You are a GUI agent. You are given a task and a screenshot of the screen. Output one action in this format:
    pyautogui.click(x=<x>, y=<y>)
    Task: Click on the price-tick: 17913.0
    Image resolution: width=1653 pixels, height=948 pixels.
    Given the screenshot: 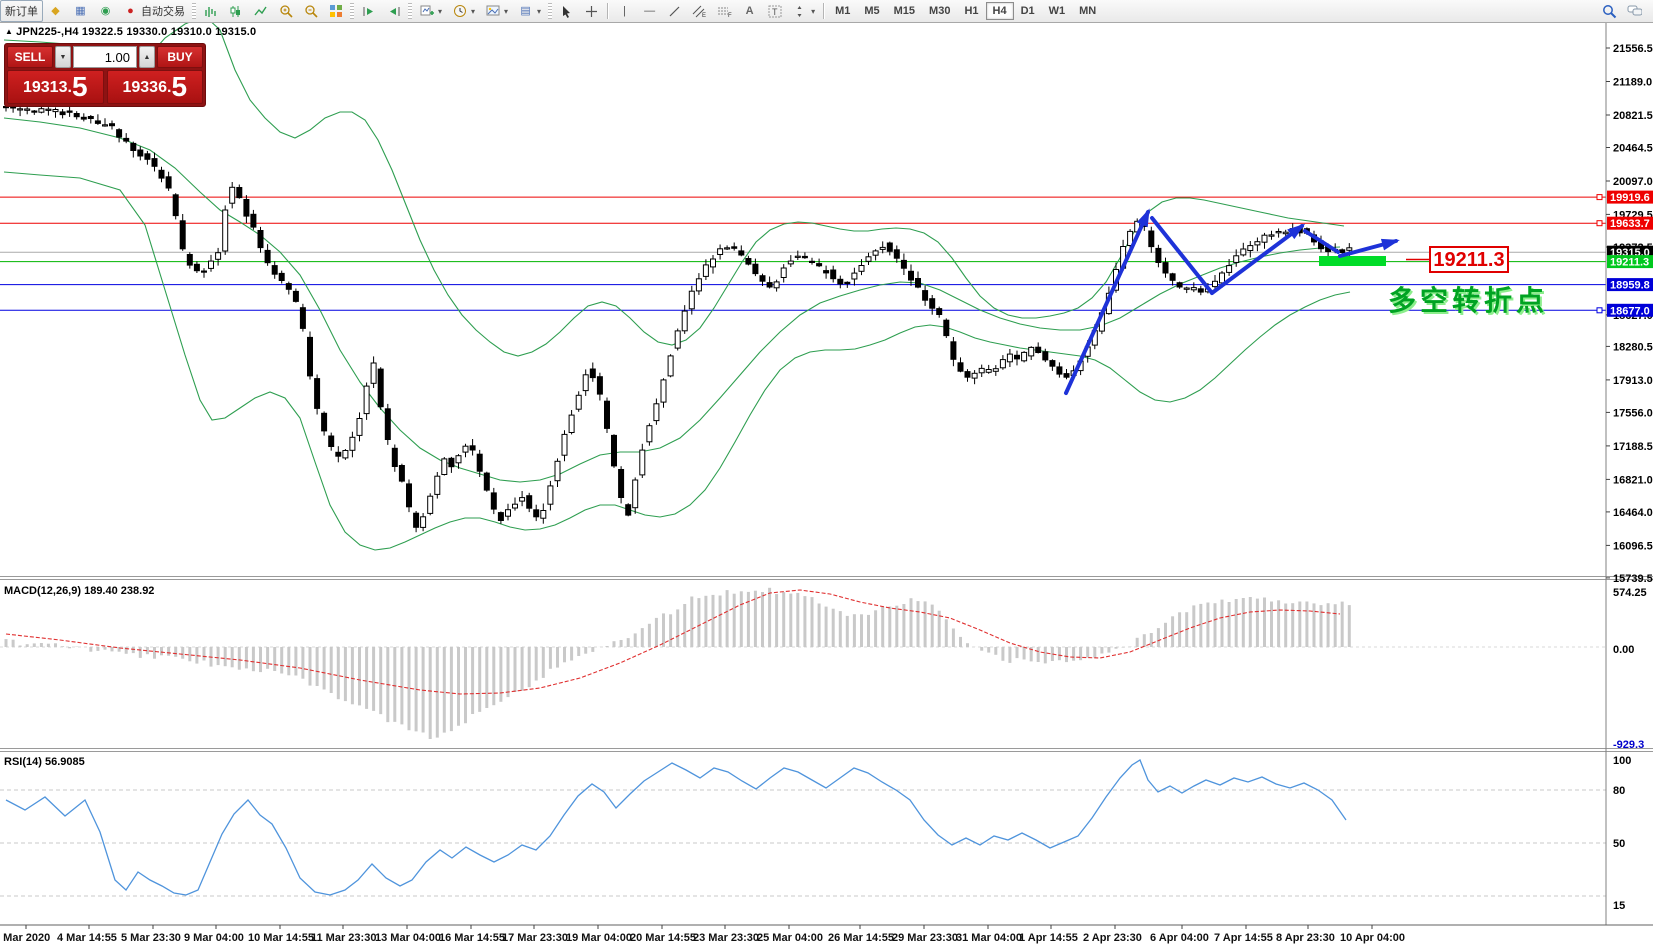 What is the action you would take?
    pyautogui.click(x=1633, y=381)
    